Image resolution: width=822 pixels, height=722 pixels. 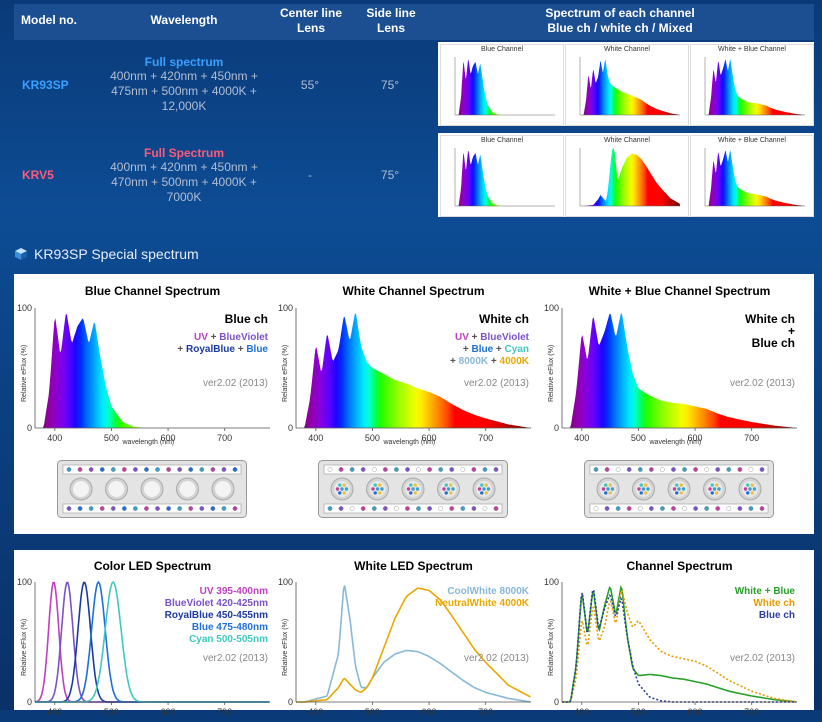 I want to click on legend-entry: + RoyalBlue + Blue, so click(x=222, y=349).